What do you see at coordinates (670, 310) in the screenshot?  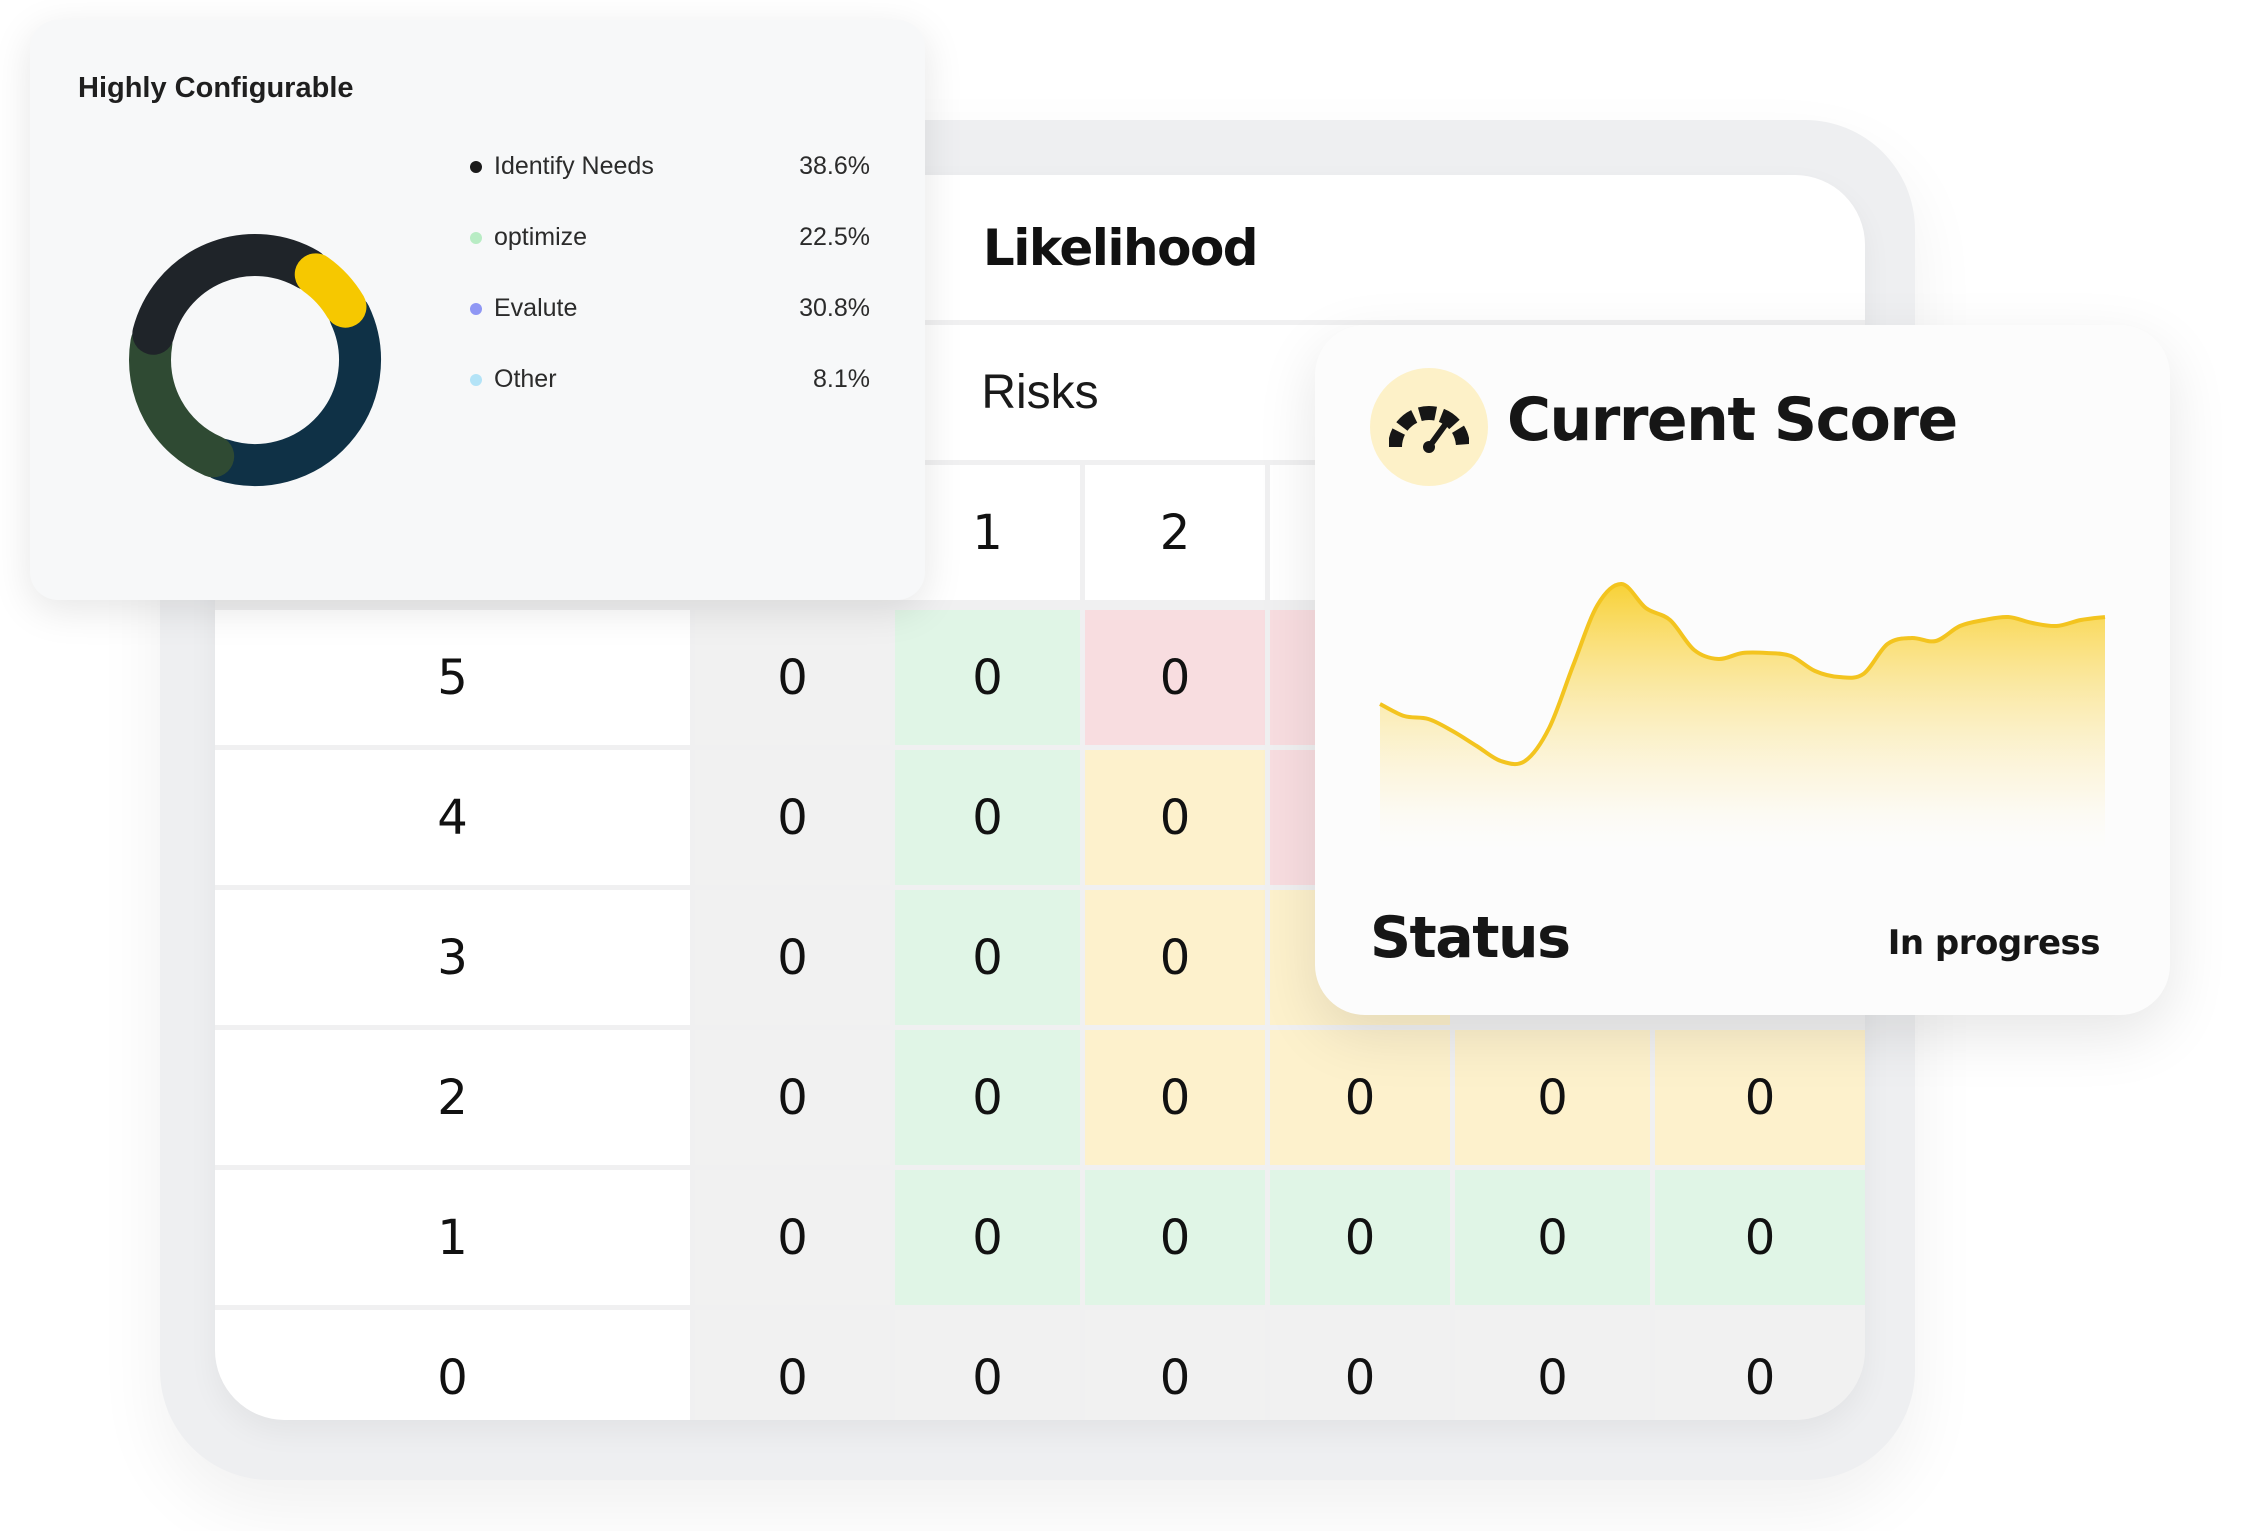 I see `legend-item: Evalute 30.8%` at bounding box center [670, 310].